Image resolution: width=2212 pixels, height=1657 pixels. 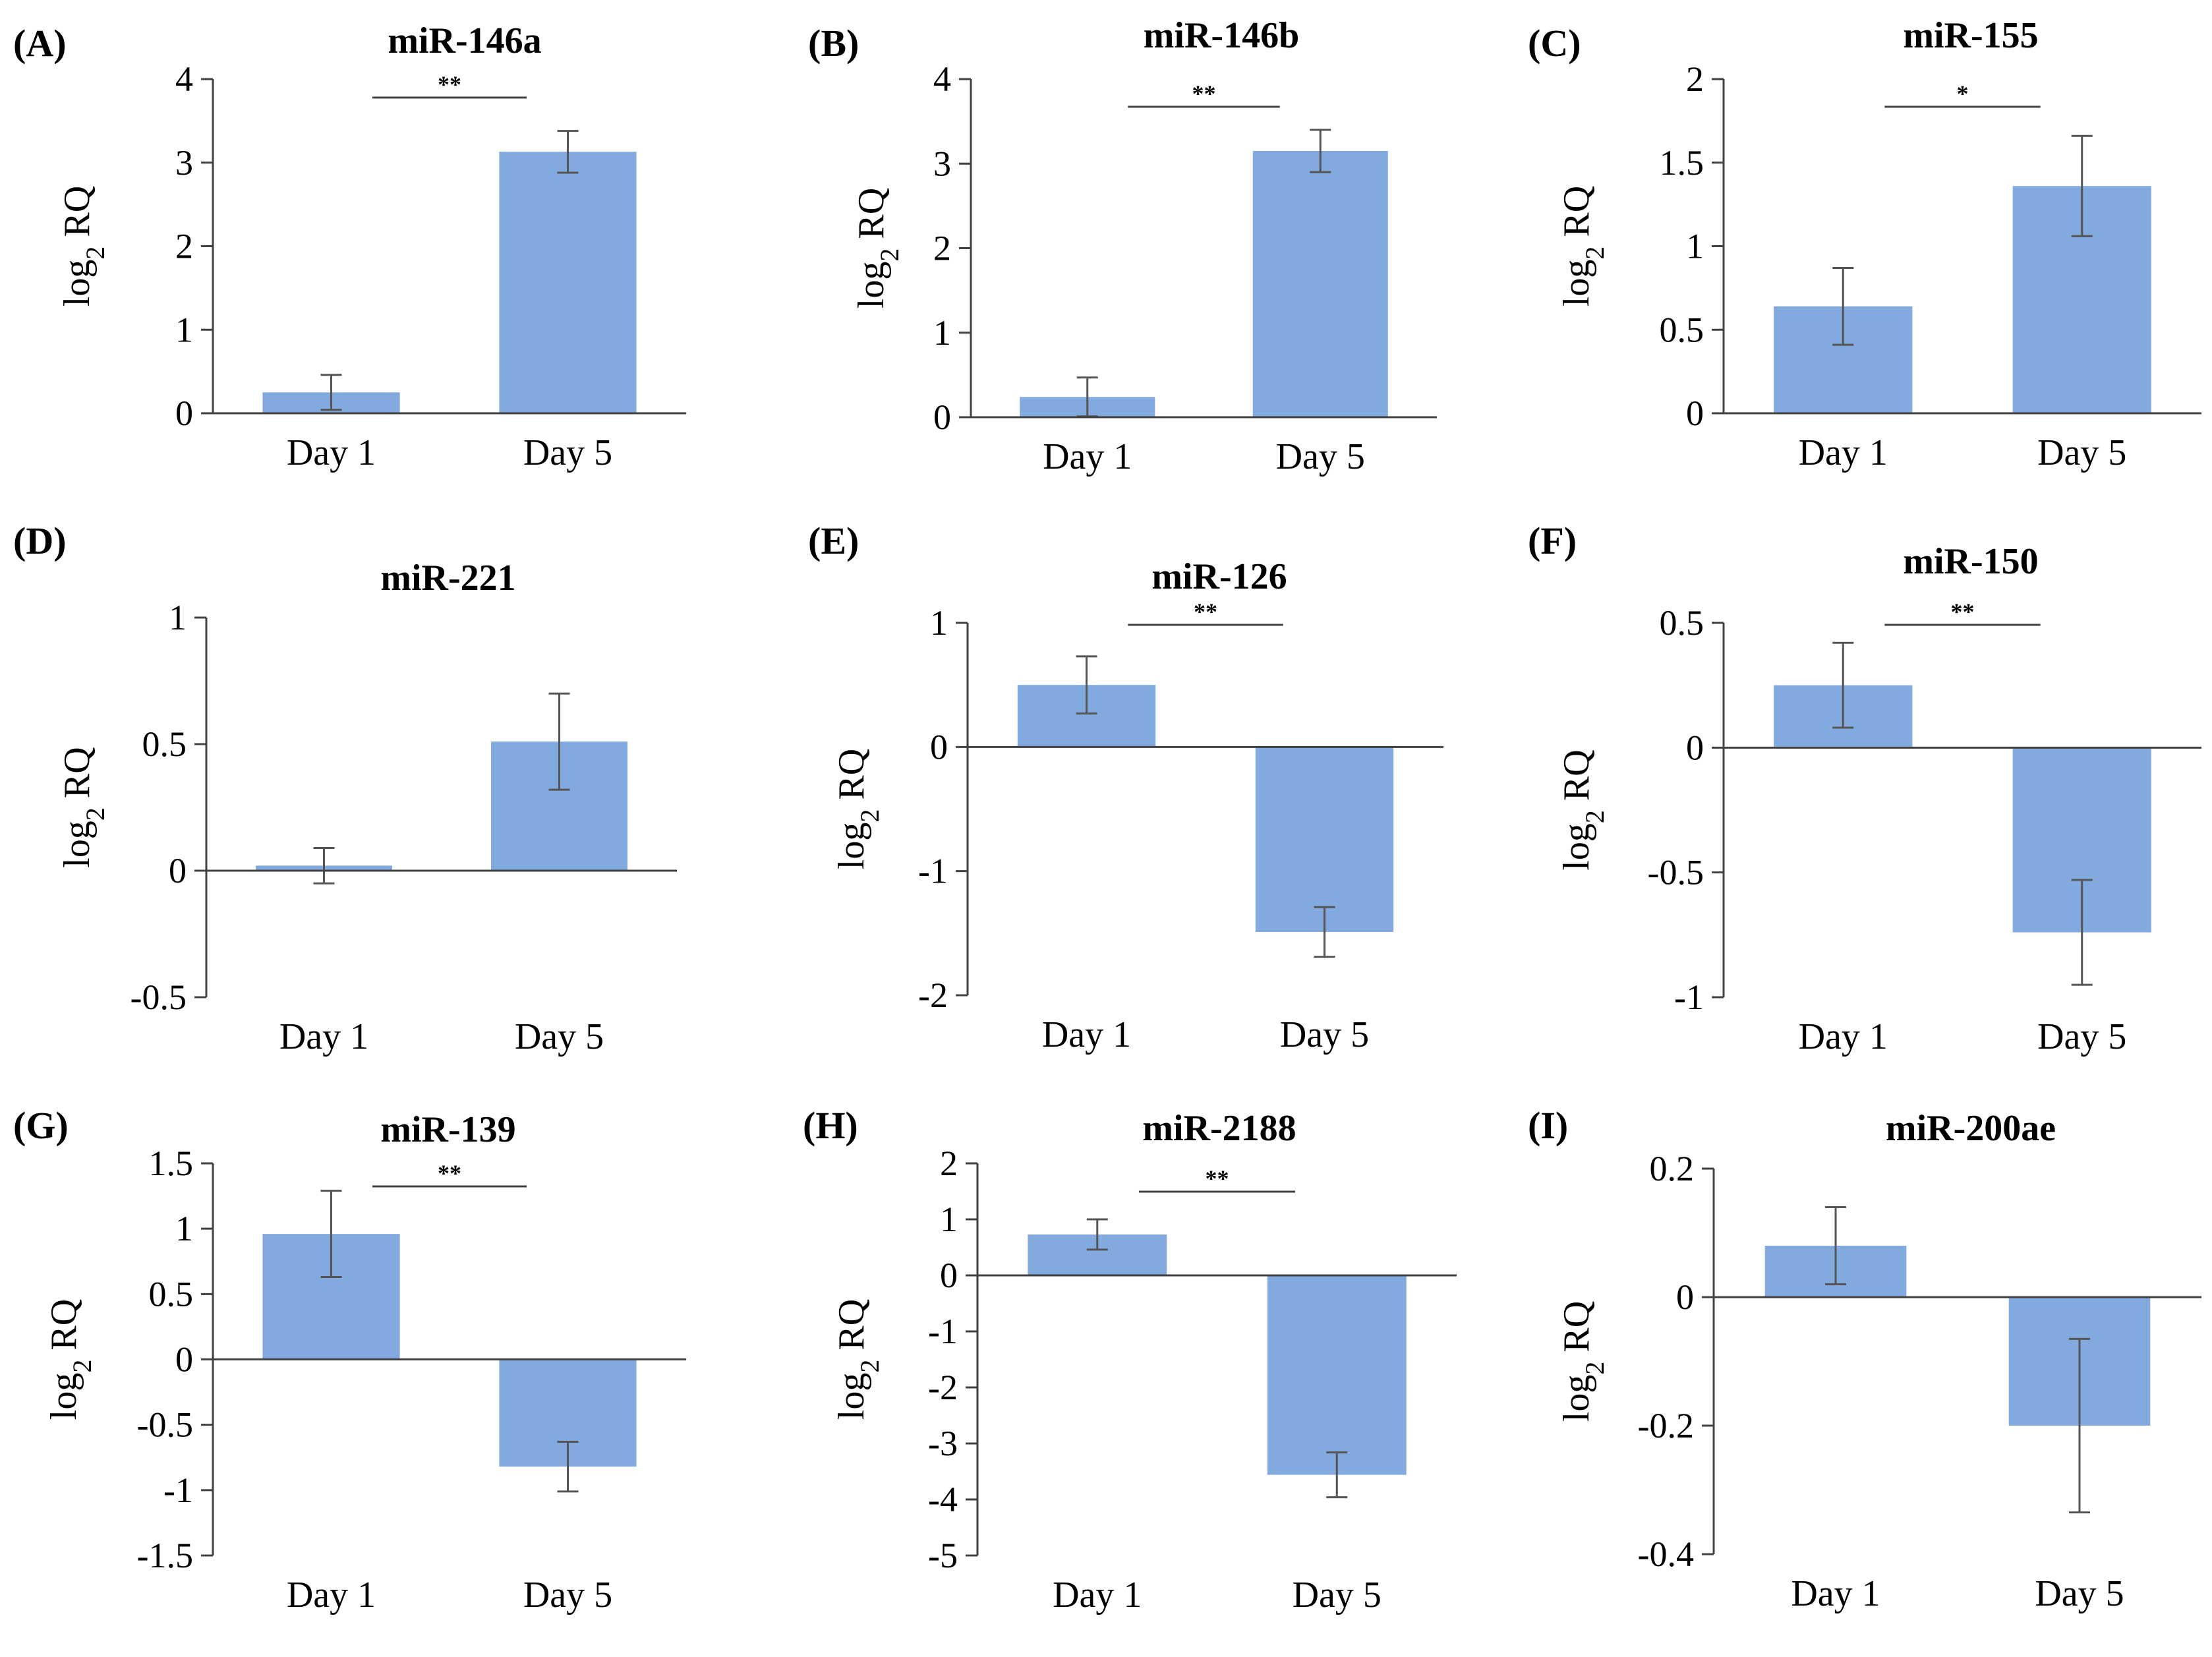 I want to click on y-tick-label: -1.5, so click(x=165, y=1555).